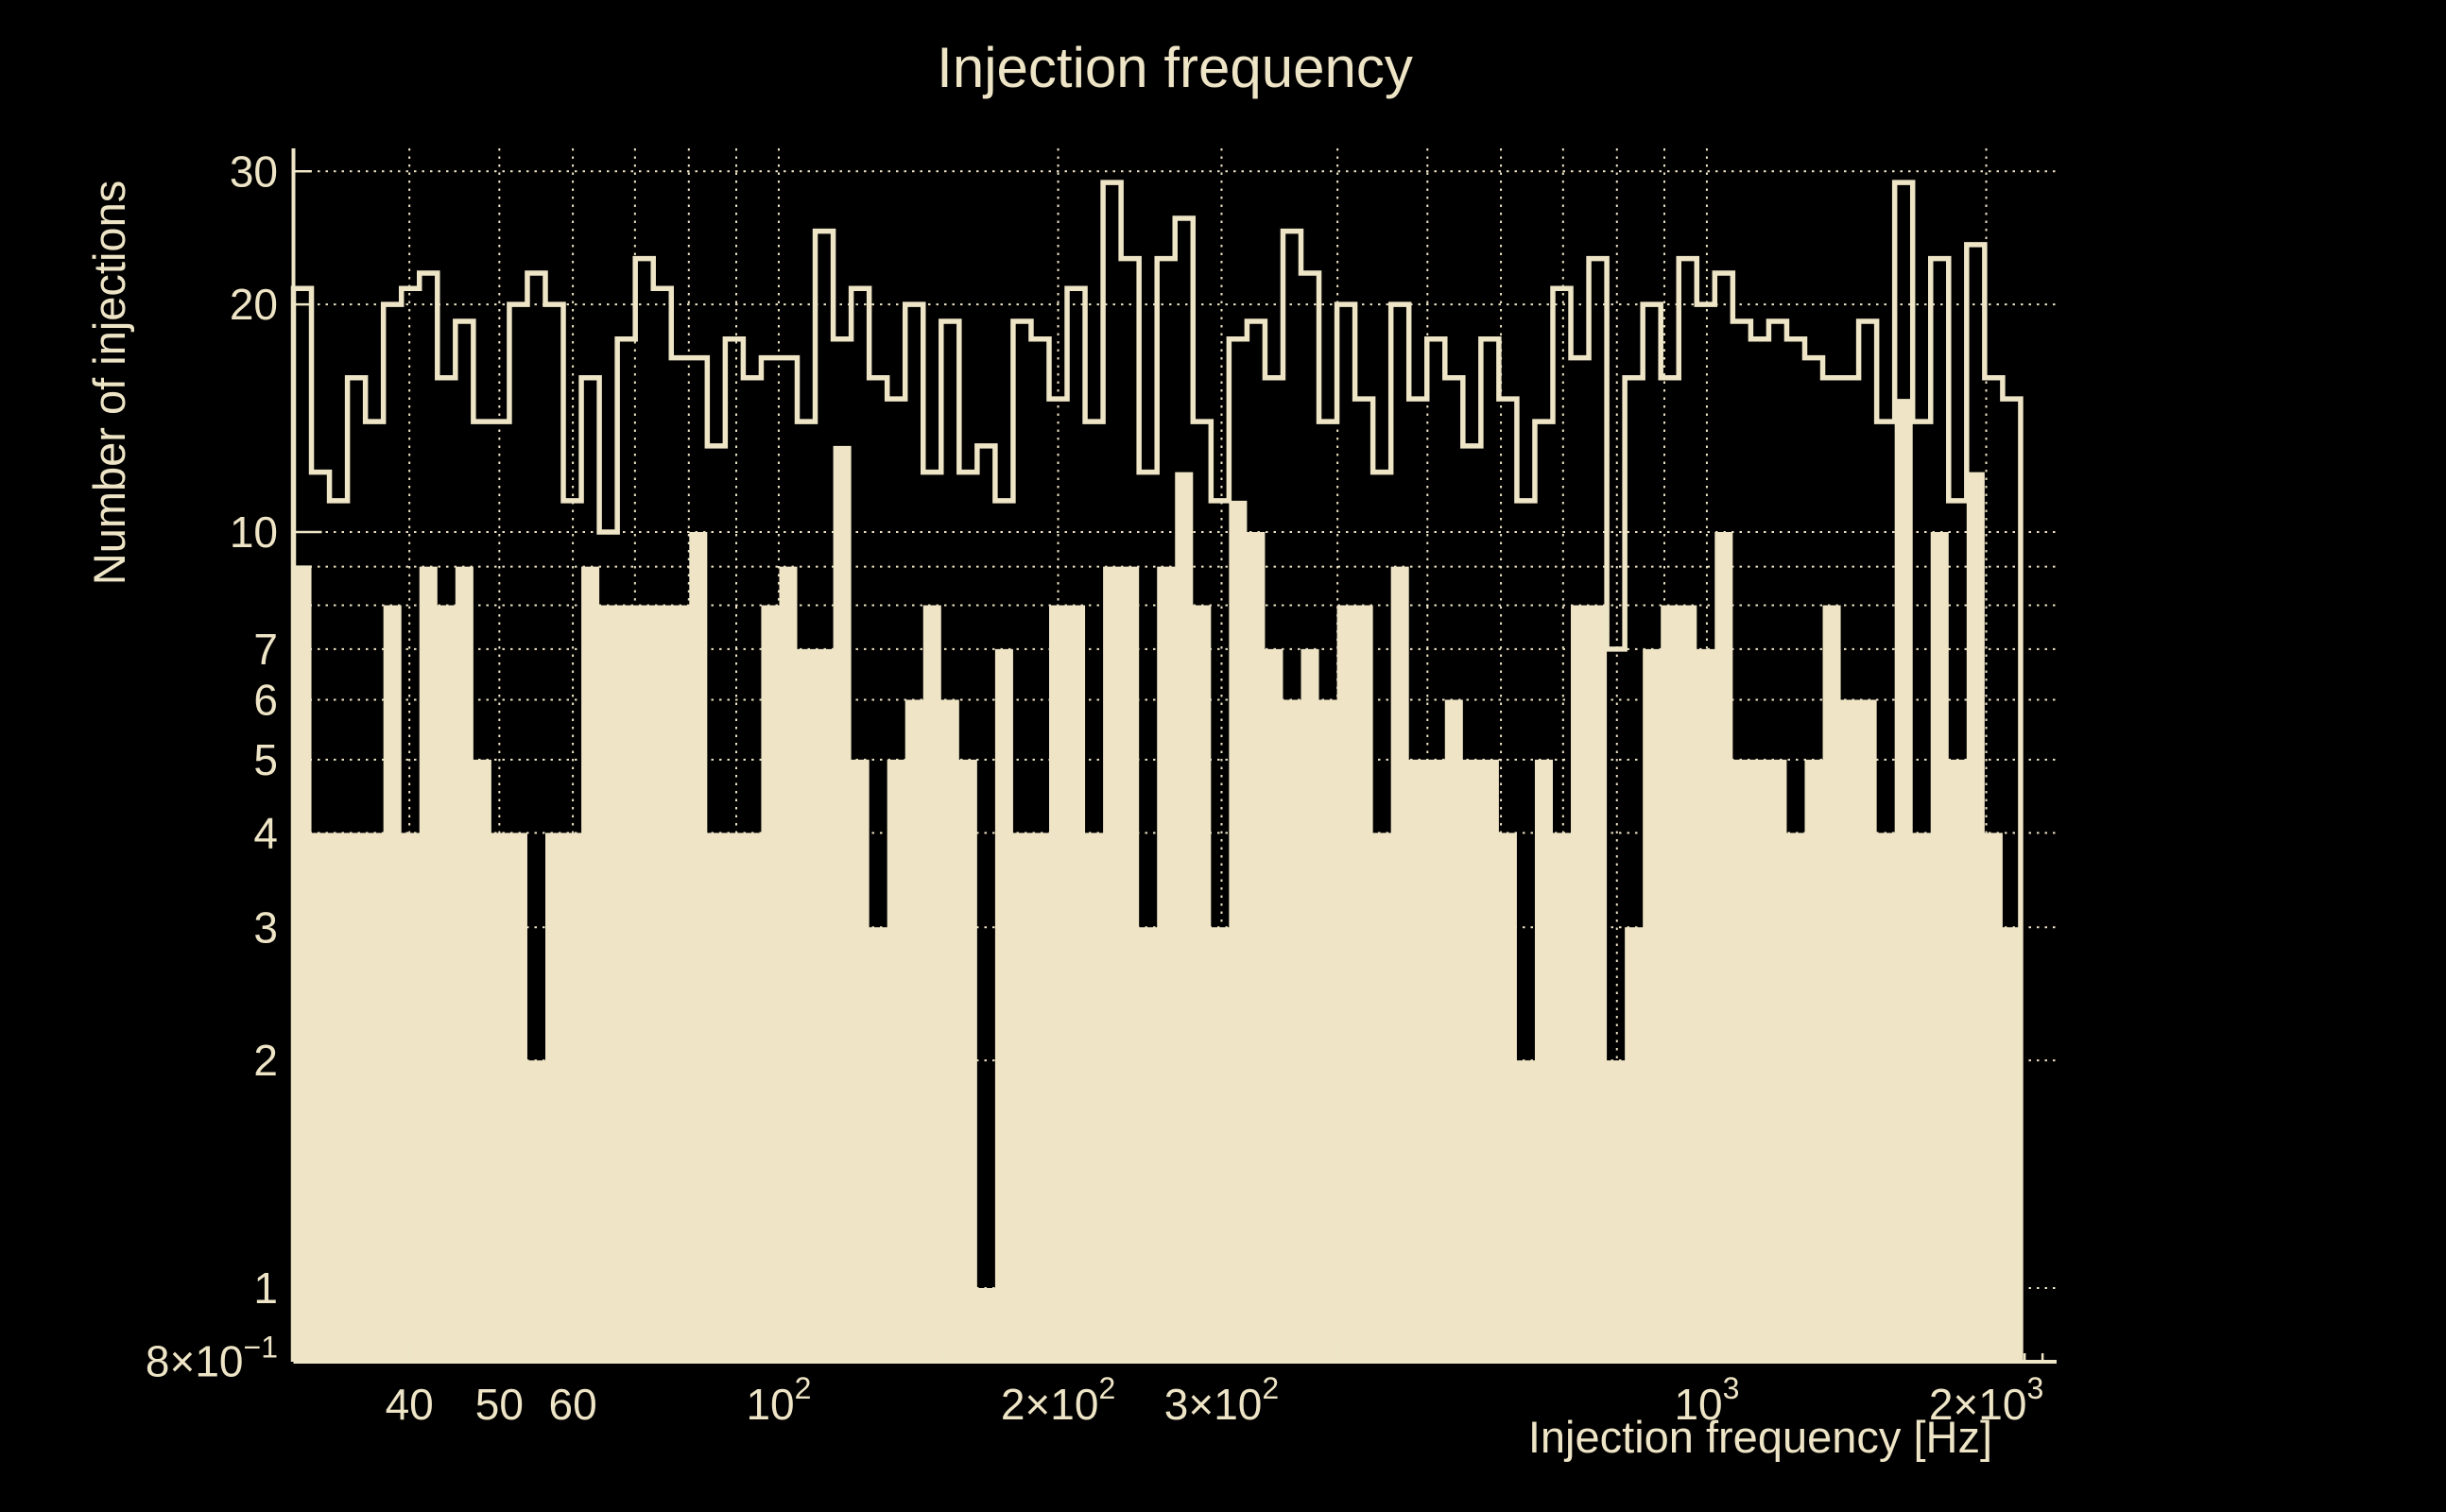 This screenshot has width=2446, height=1512. I want to click on y-tick-label: 20, so click(254, 304).